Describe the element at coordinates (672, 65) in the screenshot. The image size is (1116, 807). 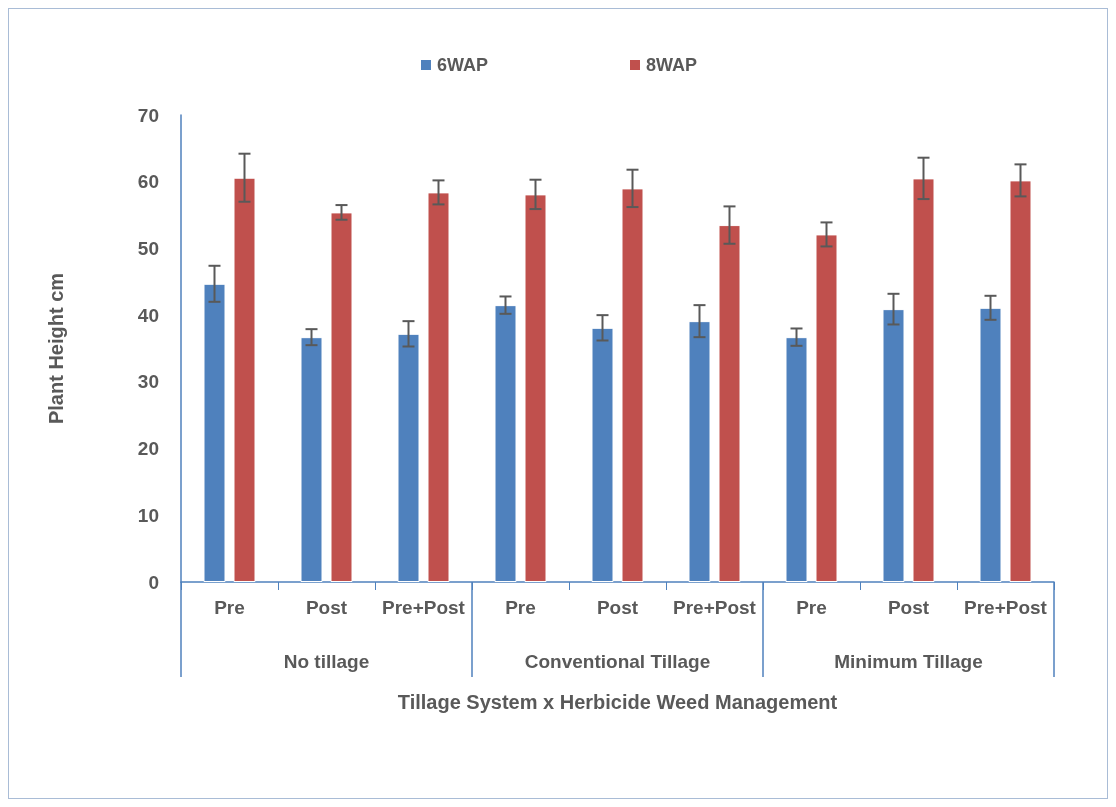
I see `legend-label: 8WAP` at that location.